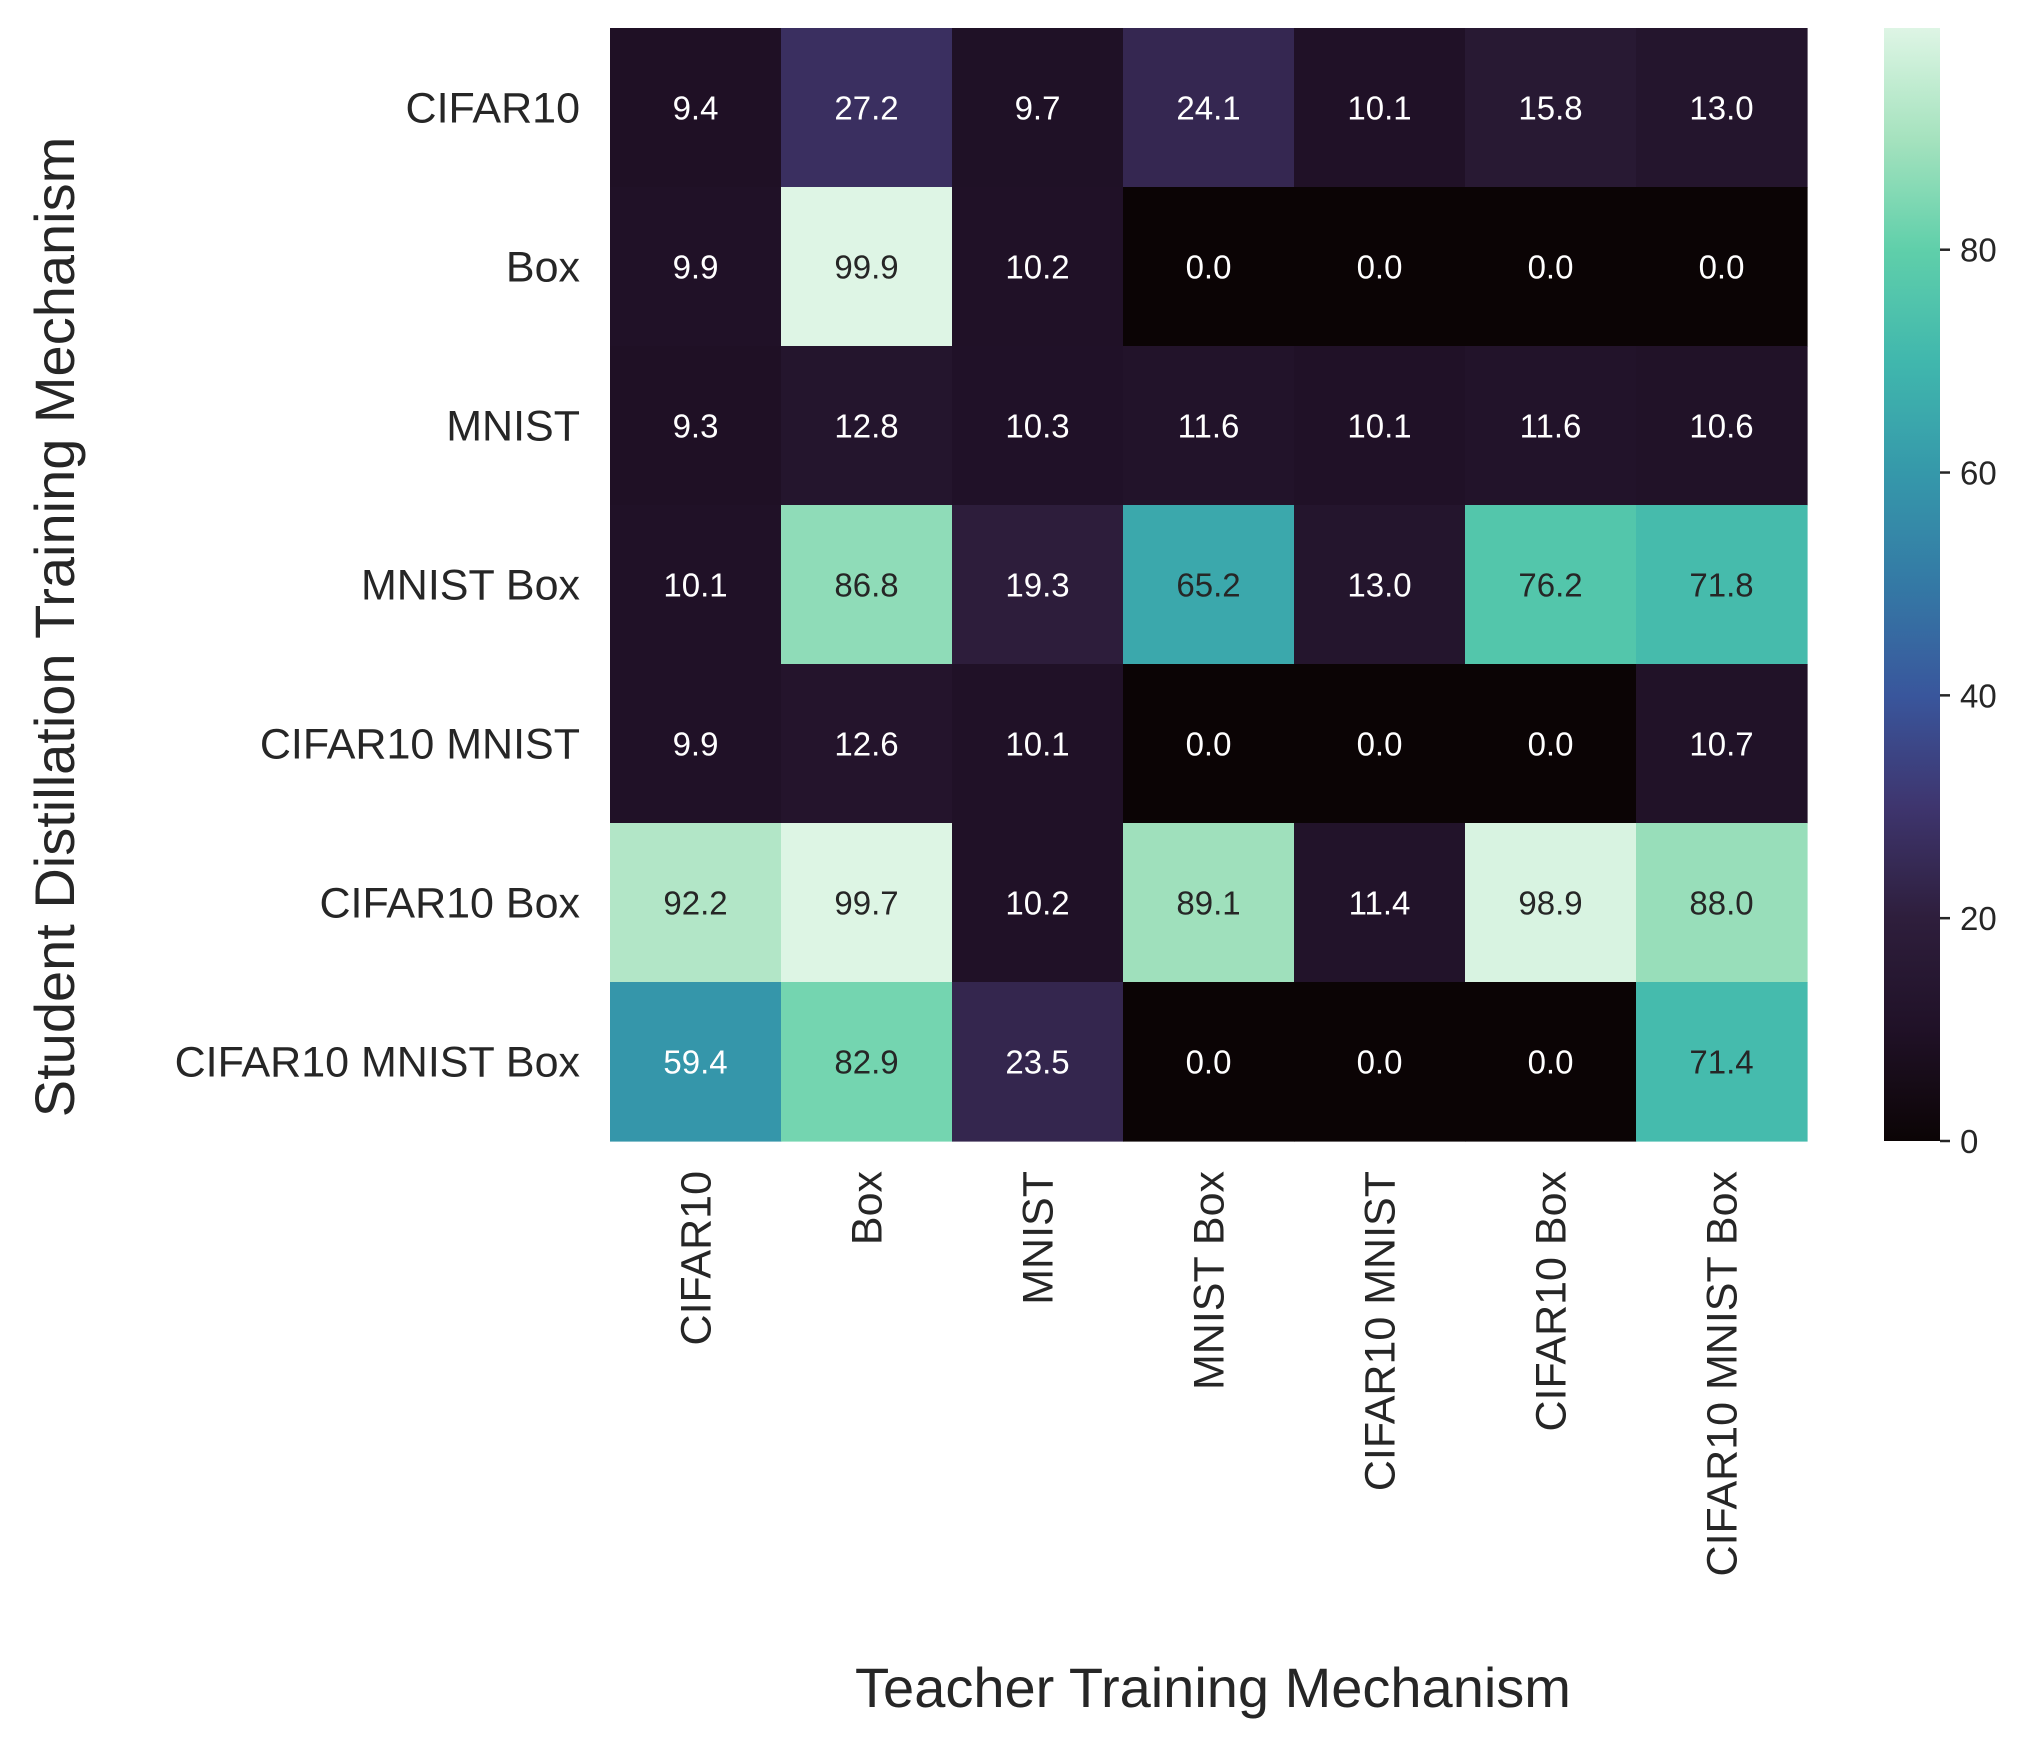  Describe the element at coordinates (1978, 473) in the screenshot. I see `colorbar-tick-label: 60` at that location.